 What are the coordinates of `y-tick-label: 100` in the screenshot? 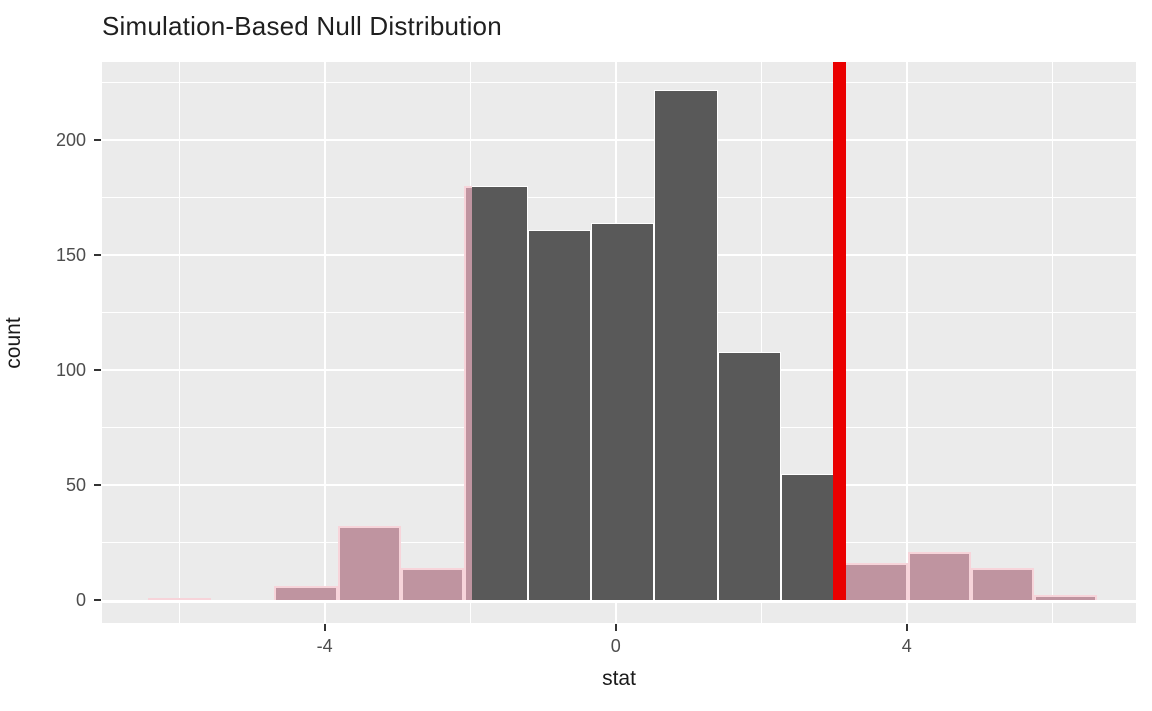 It's located at (70, 370).